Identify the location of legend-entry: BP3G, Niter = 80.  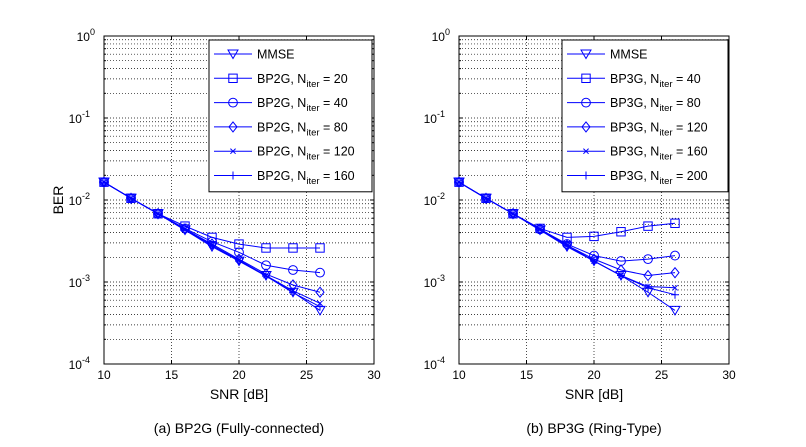
(655, 105).